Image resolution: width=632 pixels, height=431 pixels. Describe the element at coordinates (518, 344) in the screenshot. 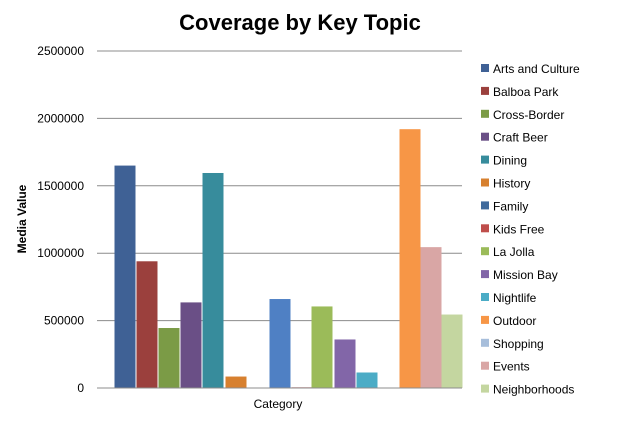

I see `legend-label-shopping: Shopping` at that location.